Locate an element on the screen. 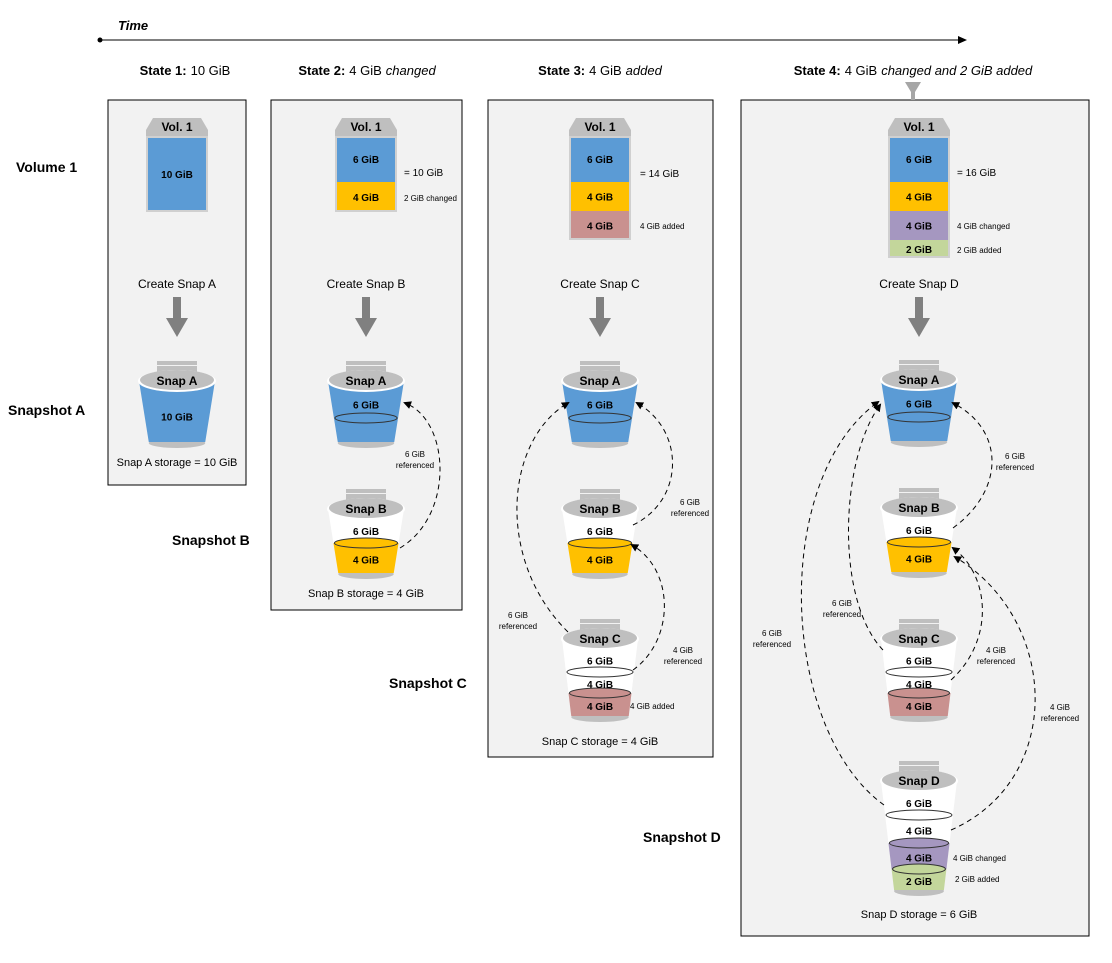 This screenshot has height=963, width=1112. volume-block-size: 2 GiB is located at coordinates (919, 250).